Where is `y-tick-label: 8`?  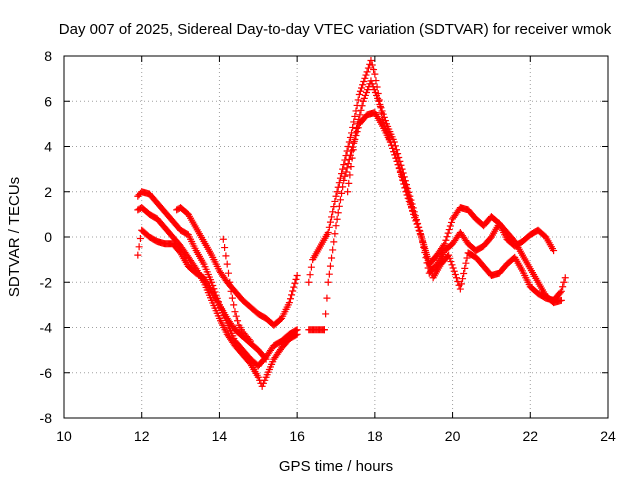 y-tick-label: 8 is located at coordinates (48, 56).